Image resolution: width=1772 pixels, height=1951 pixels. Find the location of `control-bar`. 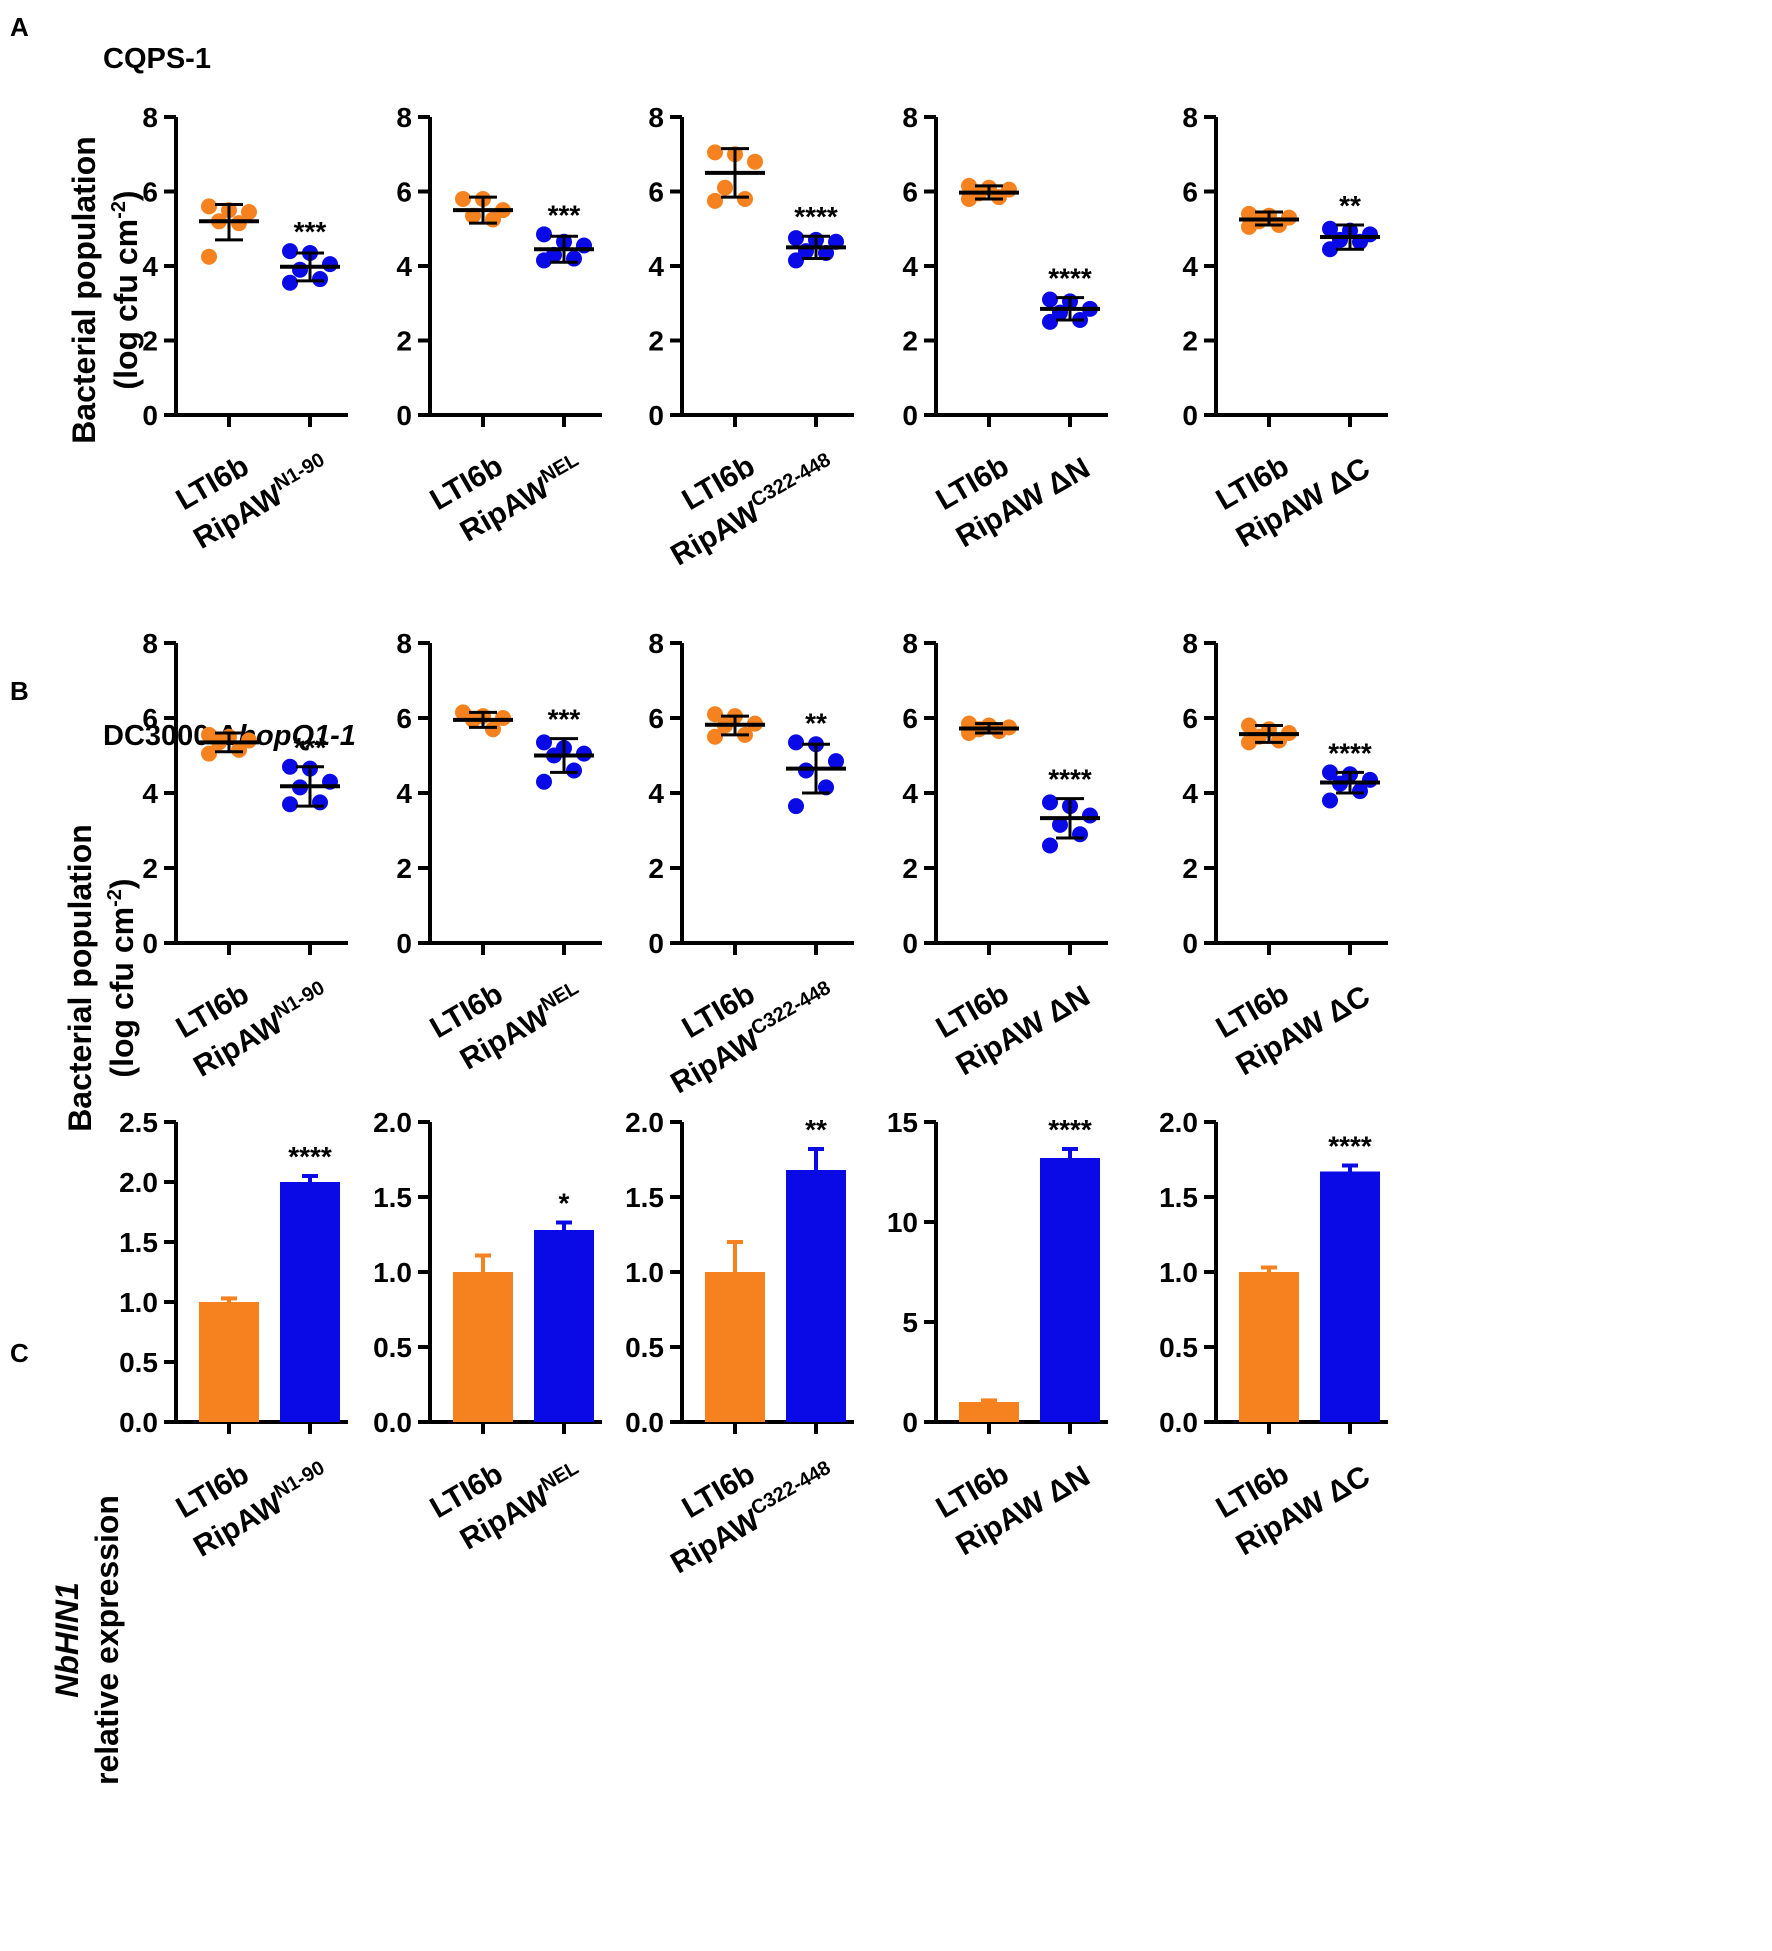

control-bar is located at coordinates (989, 1412).